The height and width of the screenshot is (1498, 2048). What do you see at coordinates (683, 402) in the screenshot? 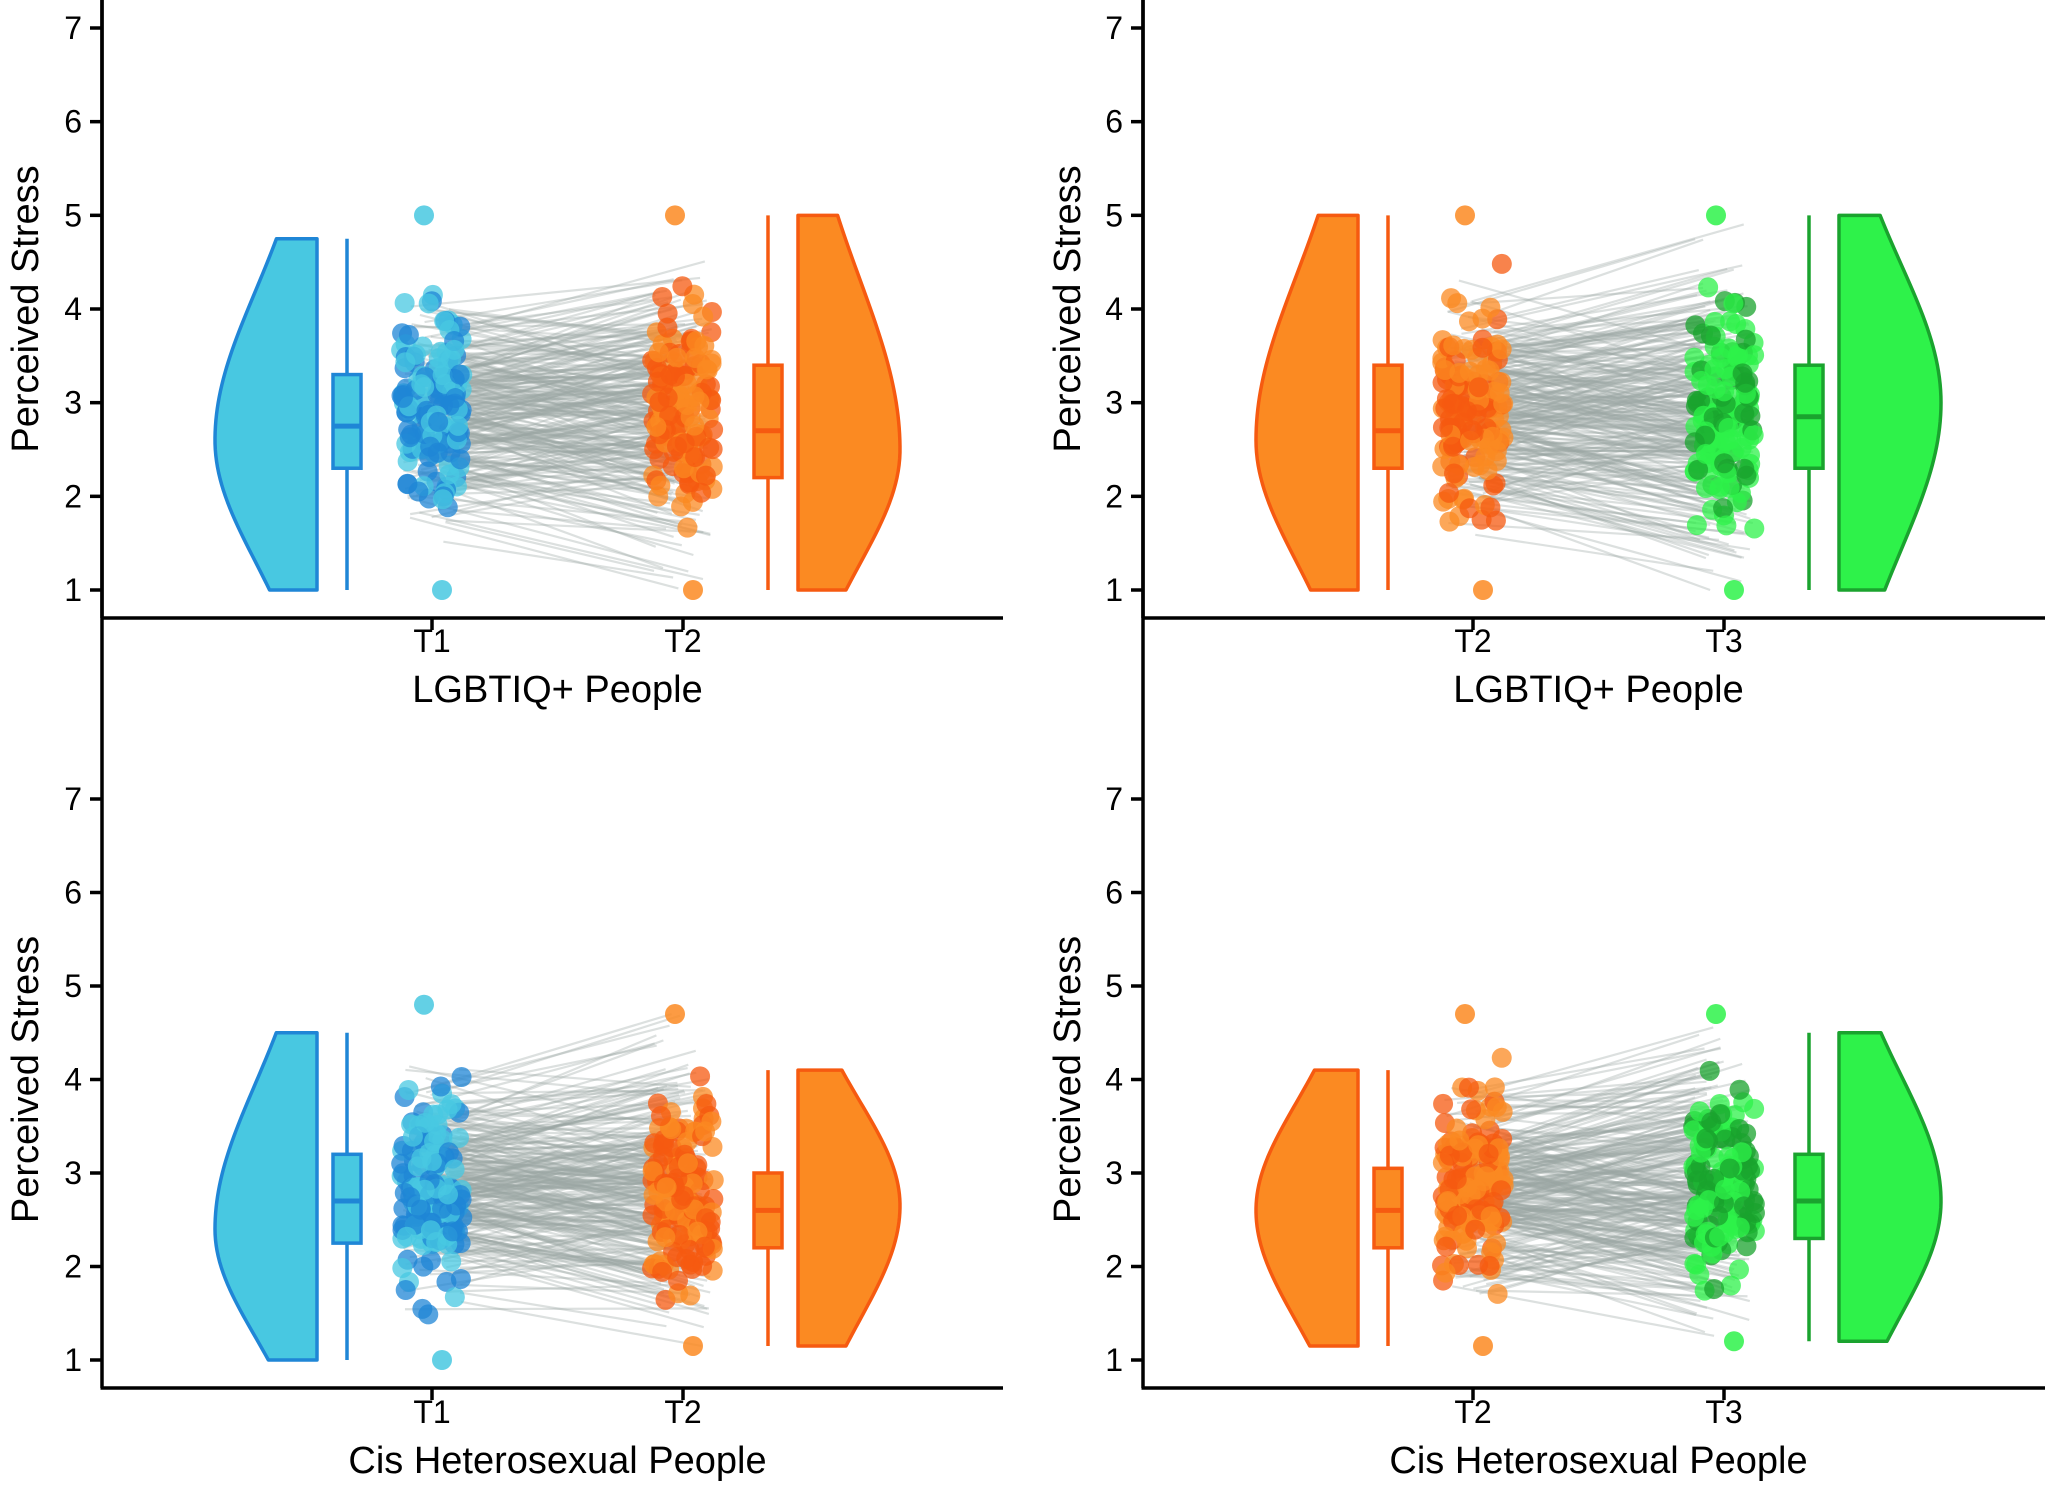
I see `rain-points-t2` at bounding box center [683, 402].